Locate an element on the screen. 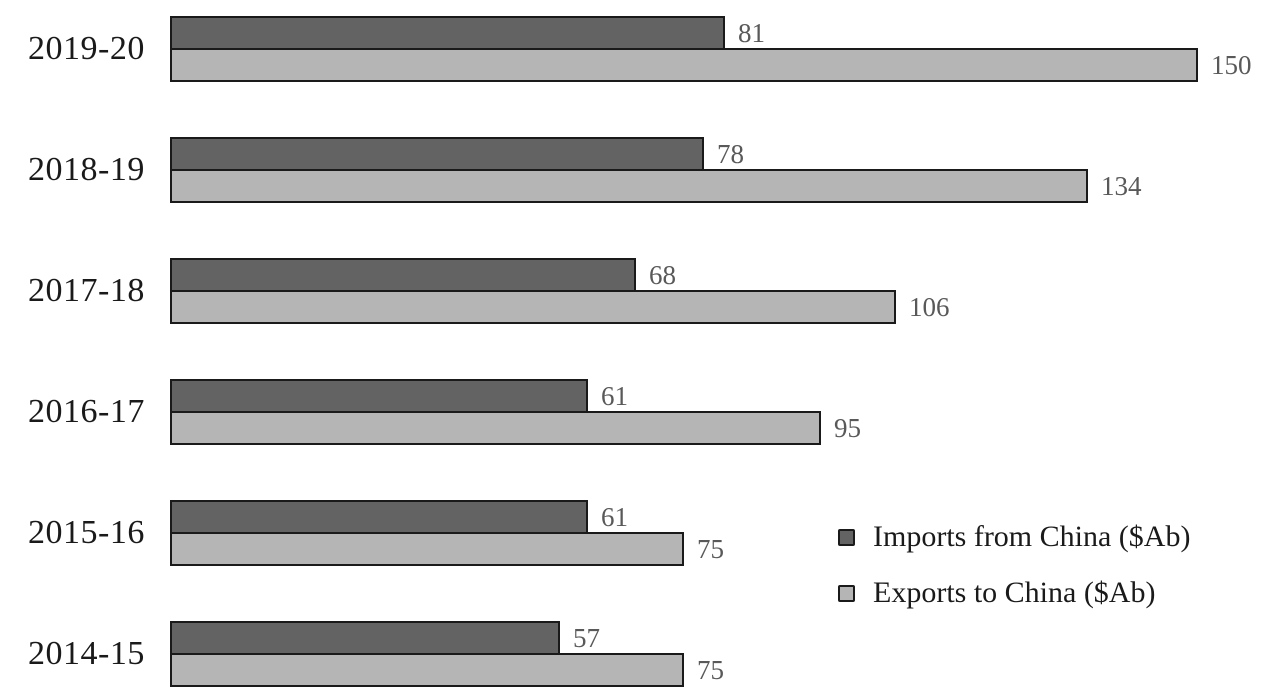 The image size is (1285, 689). category-label: 2014-15 is located at coordinates (86, 653).